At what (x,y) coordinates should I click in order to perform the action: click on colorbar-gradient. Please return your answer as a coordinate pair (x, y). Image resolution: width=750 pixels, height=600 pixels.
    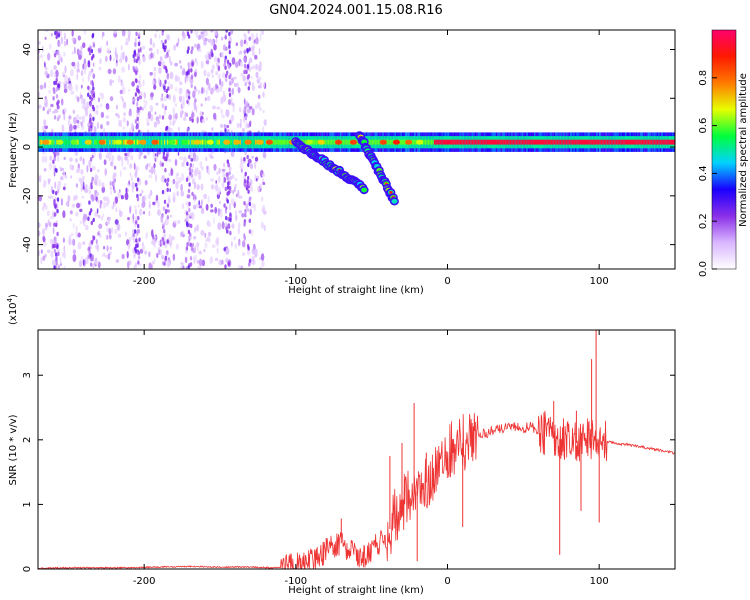
    Looking at the image, I should click on (724, 149).